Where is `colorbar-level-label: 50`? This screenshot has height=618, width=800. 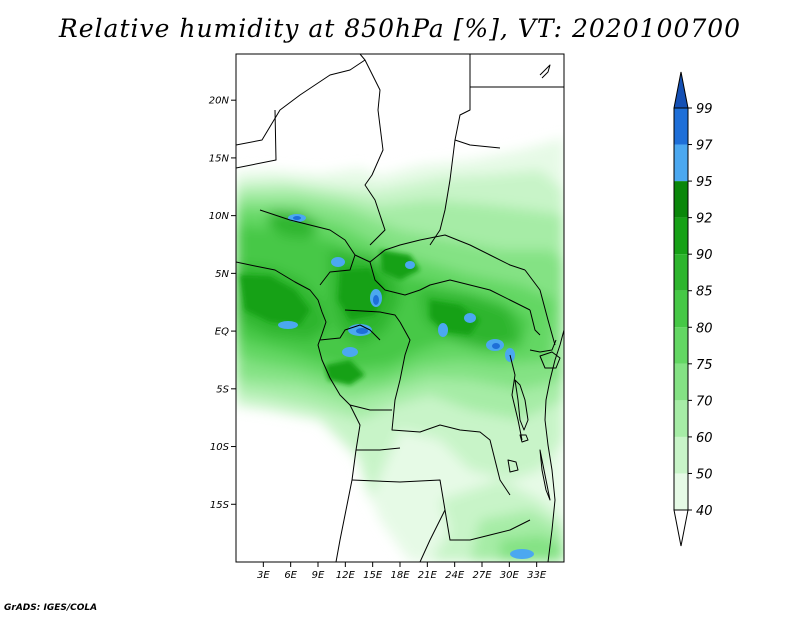
colorbar-level-label: 50 is located at coordinates (704, 474).